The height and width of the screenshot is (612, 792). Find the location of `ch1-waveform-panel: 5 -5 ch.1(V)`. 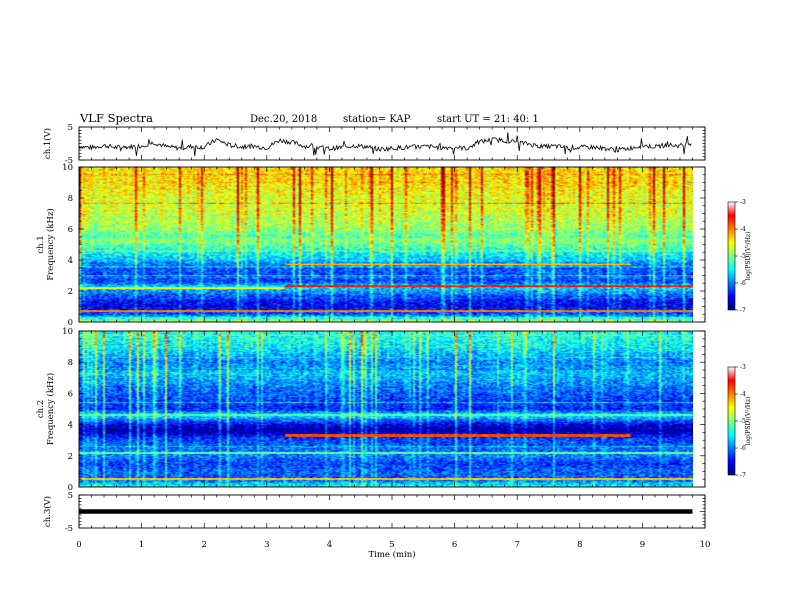

ch1-waveform-panel: 5 -5 ch.1(V) is located at coordinates (374, 144).